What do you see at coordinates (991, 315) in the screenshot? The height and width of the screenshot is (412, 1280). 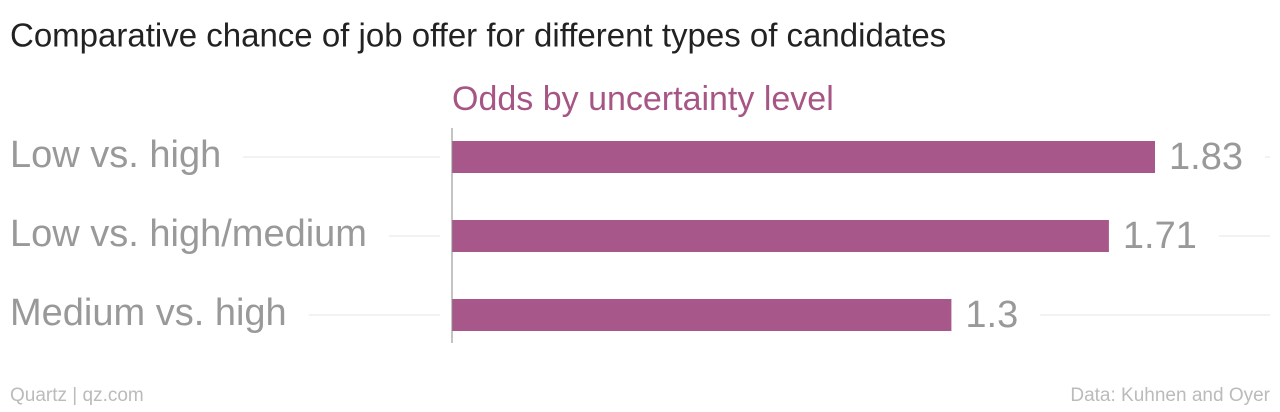 I see `value-label: 1.3` at bounding box center [991, 315].